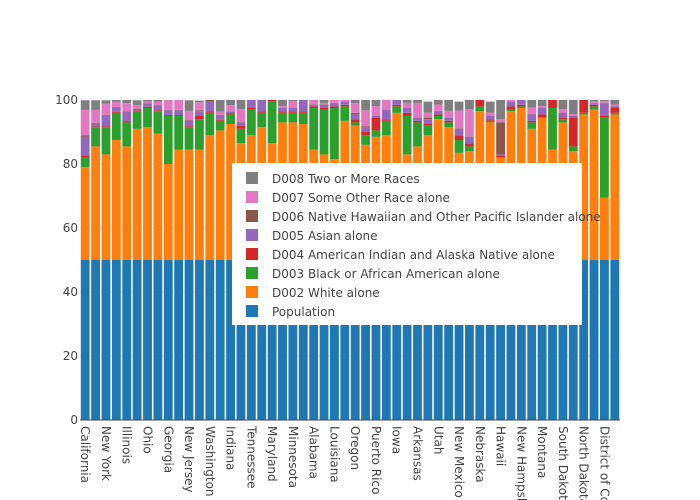  What do you see at coordinates (346, 179) in the screenshot?
I see `legend-item-label: D008 Two or More Races` at bounding box center [346, 179].